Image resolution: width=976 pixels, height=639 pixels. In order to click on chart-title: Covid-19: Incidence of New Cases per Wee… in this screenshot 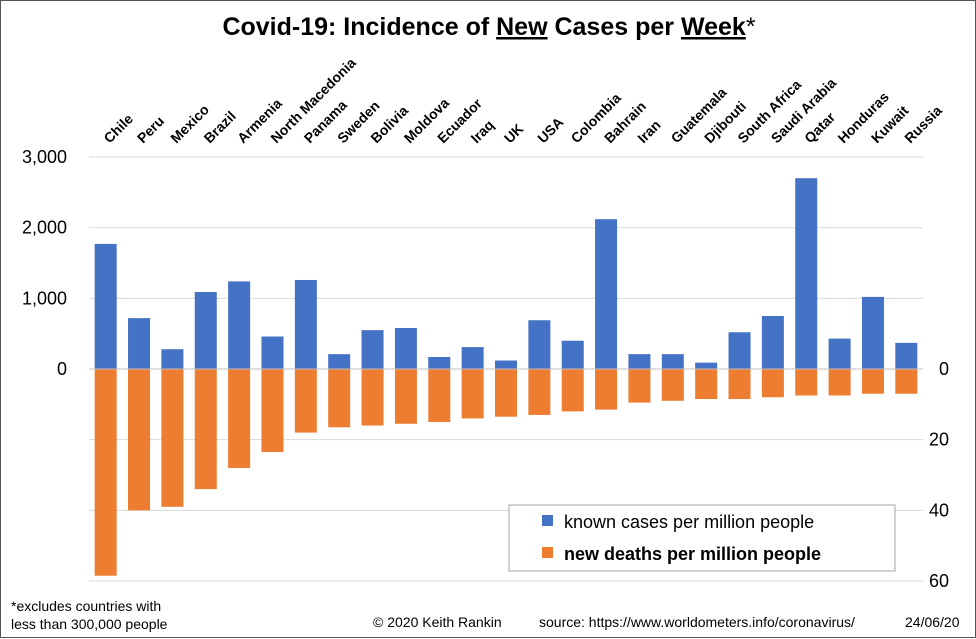, I will do `click(488, 27)`.